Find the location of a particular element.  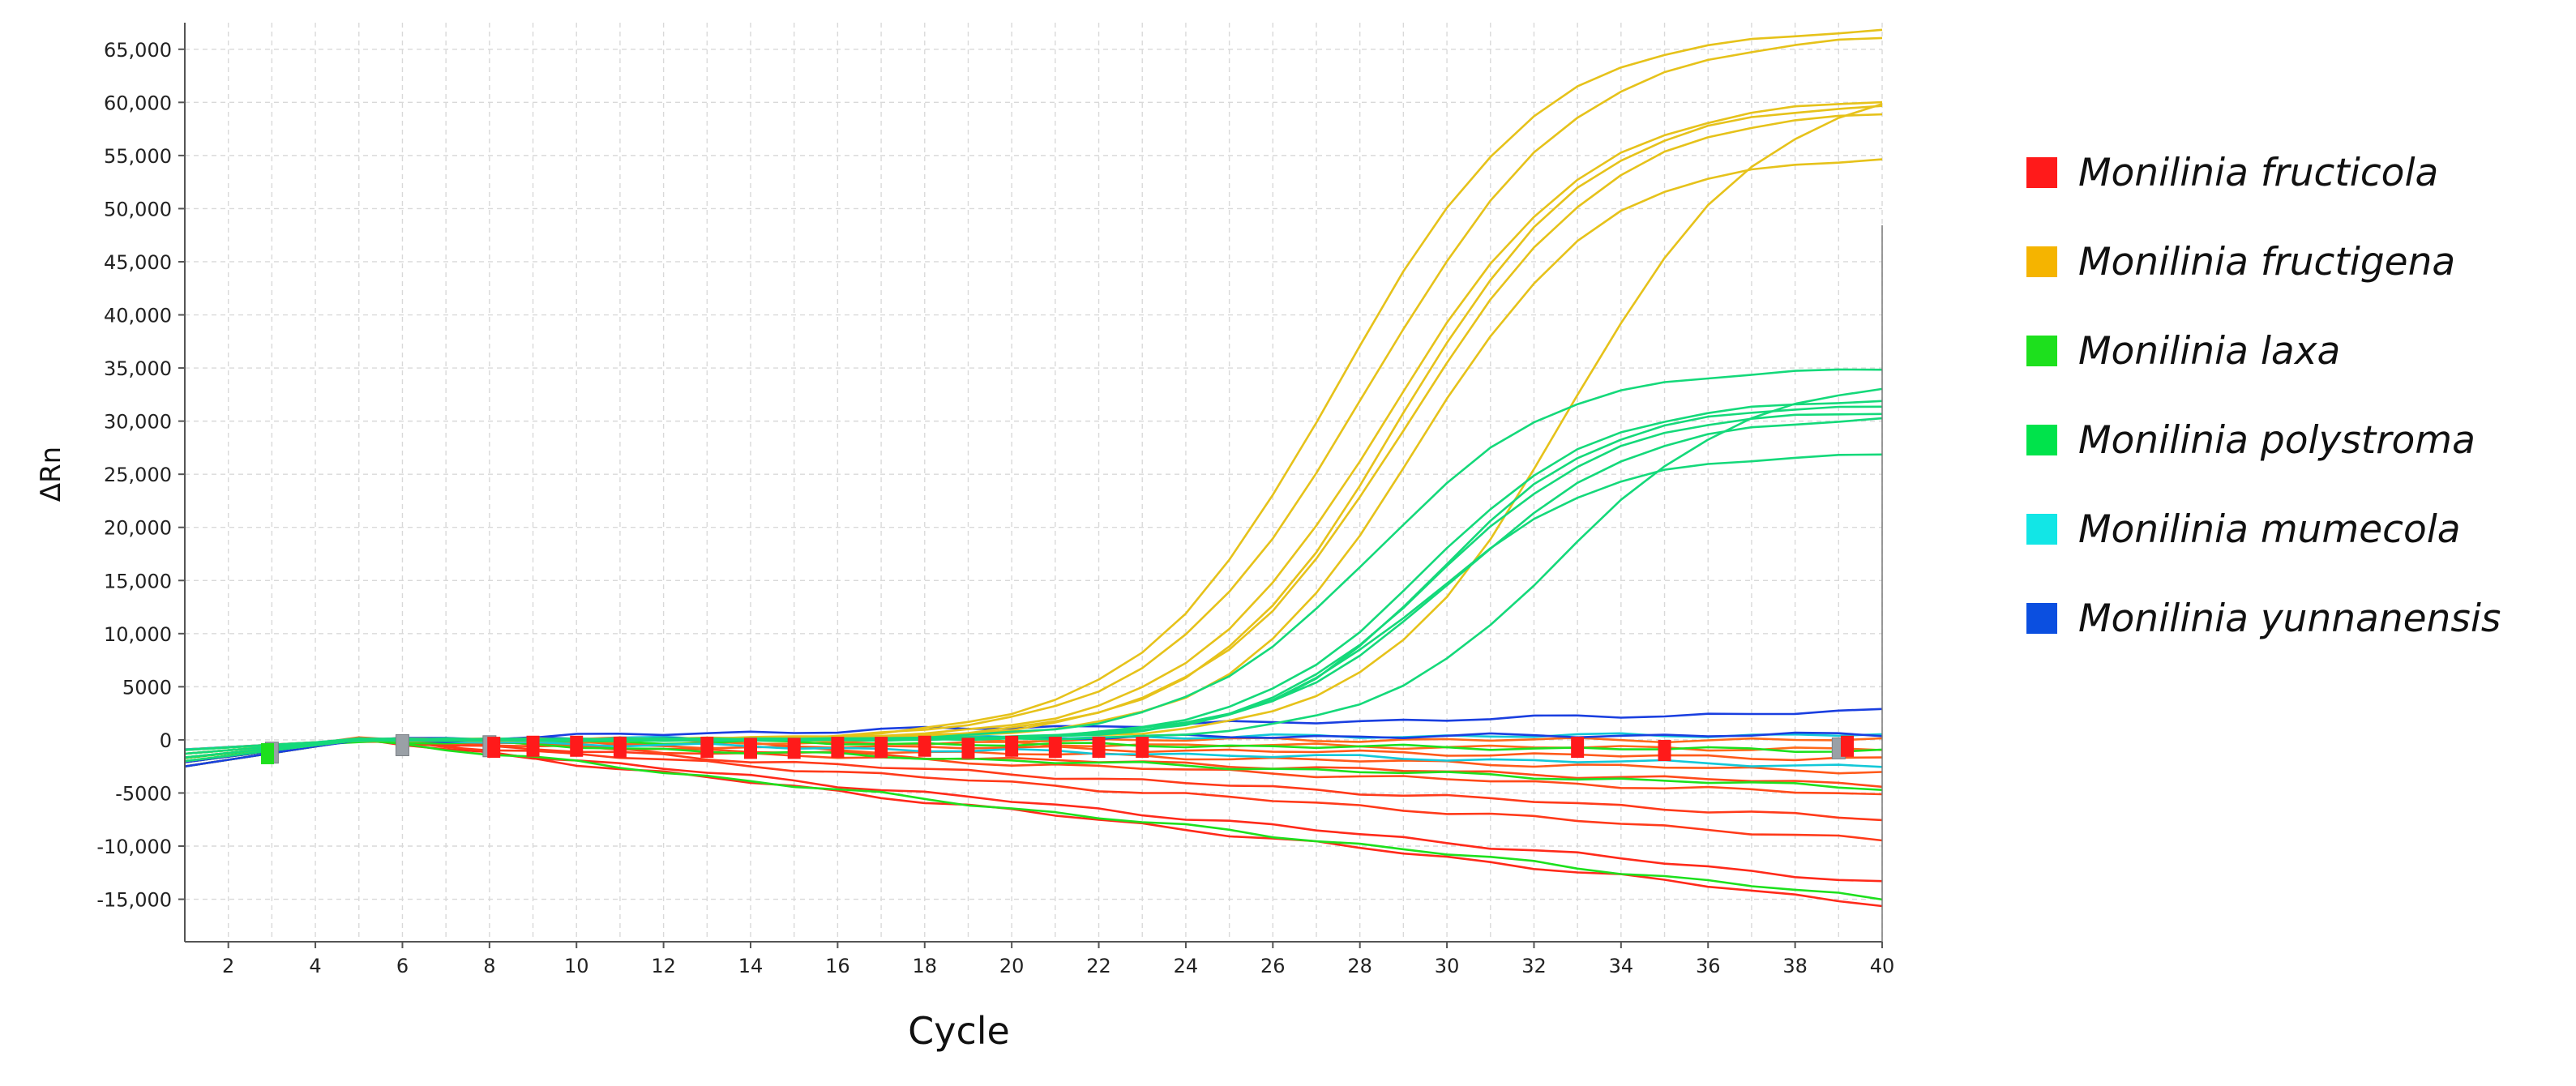

legend-item: Monilinia polystroma is located at coordinates (2263, 440).